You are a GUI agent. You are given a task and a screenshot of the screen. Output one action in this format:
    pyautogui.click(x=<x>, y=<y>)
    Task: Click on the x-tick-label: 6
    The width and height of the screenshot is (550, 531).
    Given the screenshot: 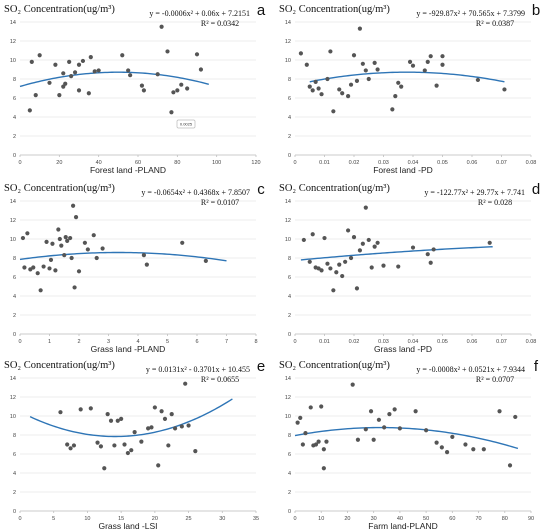 What is the action you would take?
    pyautogui.click(x=196, y=342)
    